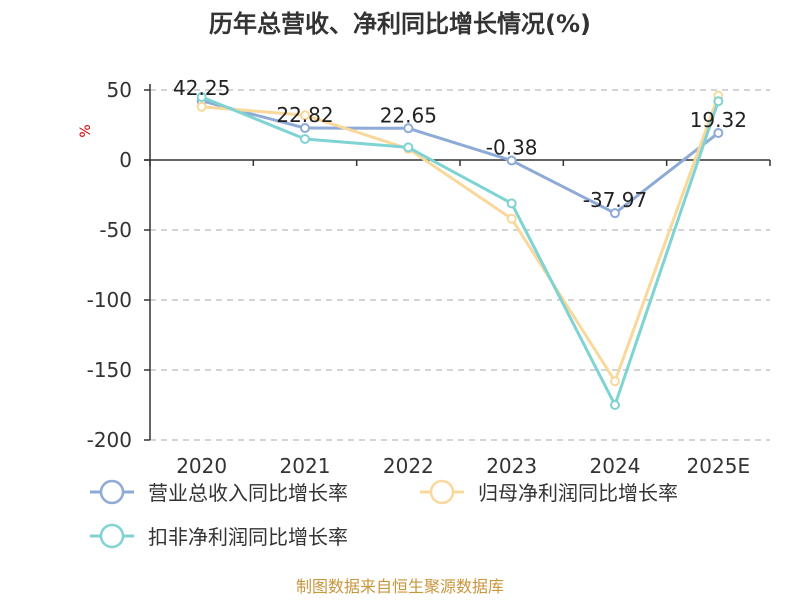 The height and width of the screenshot is (604, 800). I want to click on data-label: -0.38, so click(512, 148).